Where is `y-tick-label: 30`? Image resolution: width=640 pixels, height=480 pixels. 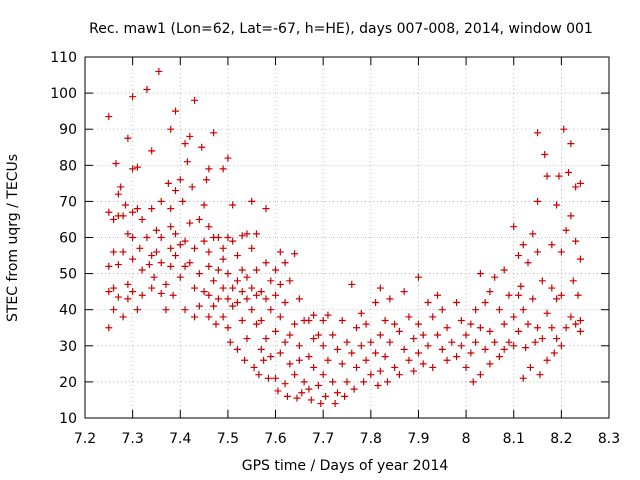
y-tick-label: 30 is located at coordinates (68, 347).